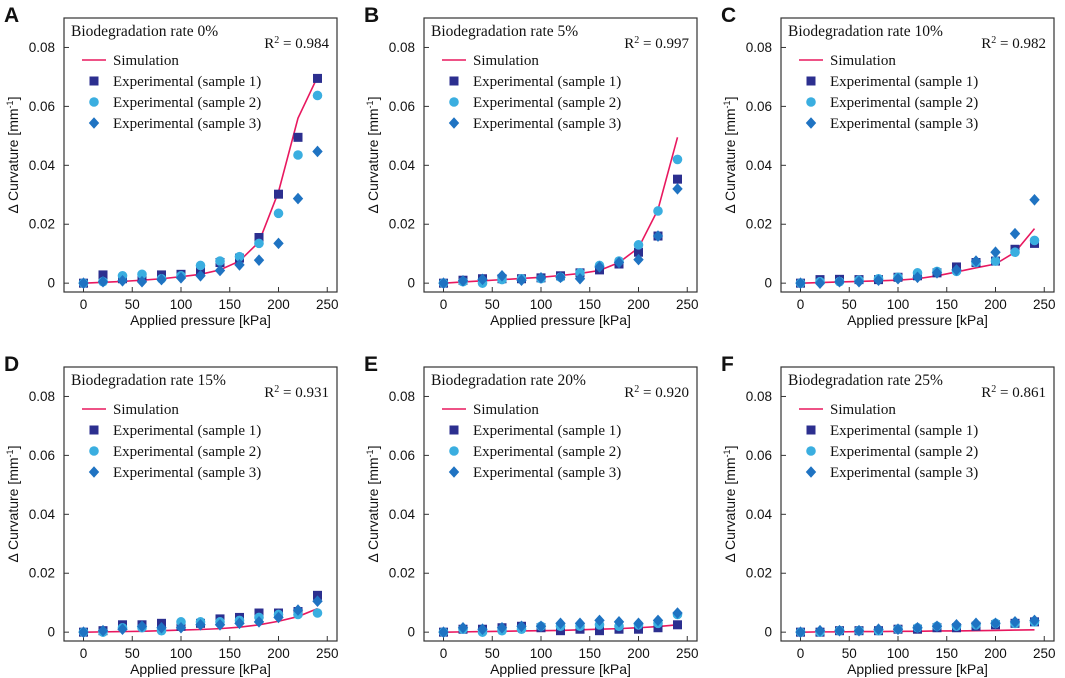 Image resolution: width=1065 pixels, height=678 pixels. What do you see at coordinates (504, 31) in the screenshot?
I see `panel-title: Biodegradation rate 5%` at bounding box center [504, 31].